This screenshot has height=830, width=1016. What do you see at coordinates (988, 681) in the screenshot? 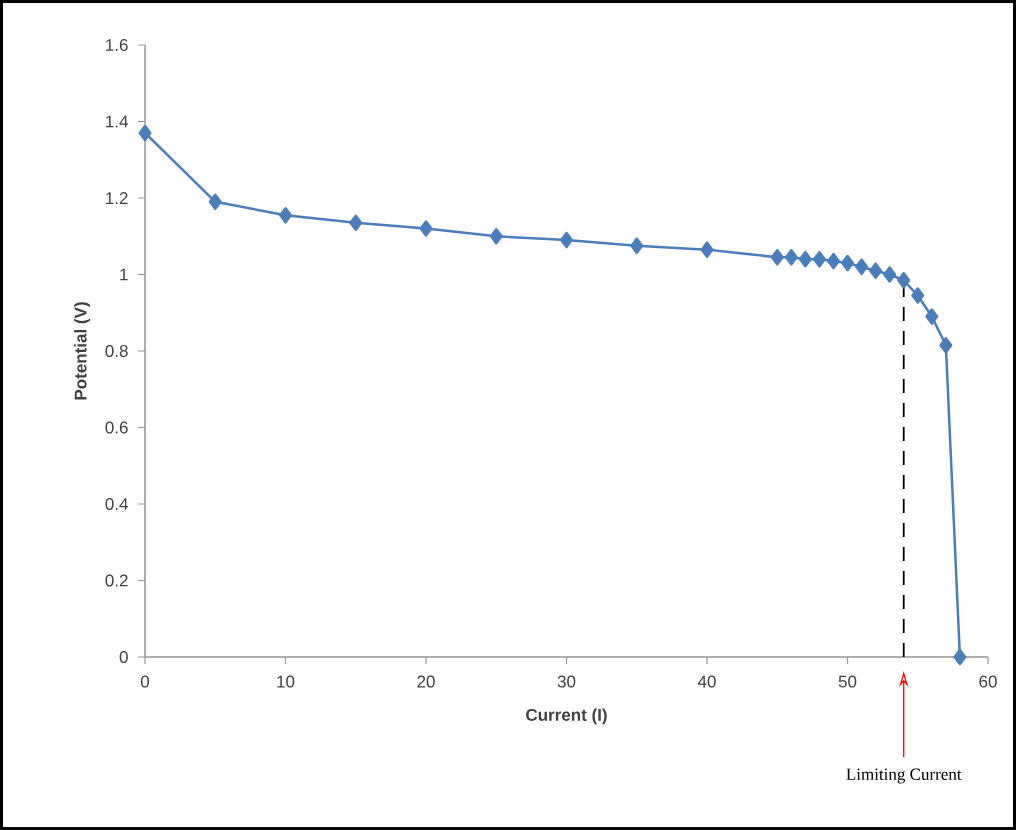
I see `x-tick-label: 60` at bounding box center [988, 681].